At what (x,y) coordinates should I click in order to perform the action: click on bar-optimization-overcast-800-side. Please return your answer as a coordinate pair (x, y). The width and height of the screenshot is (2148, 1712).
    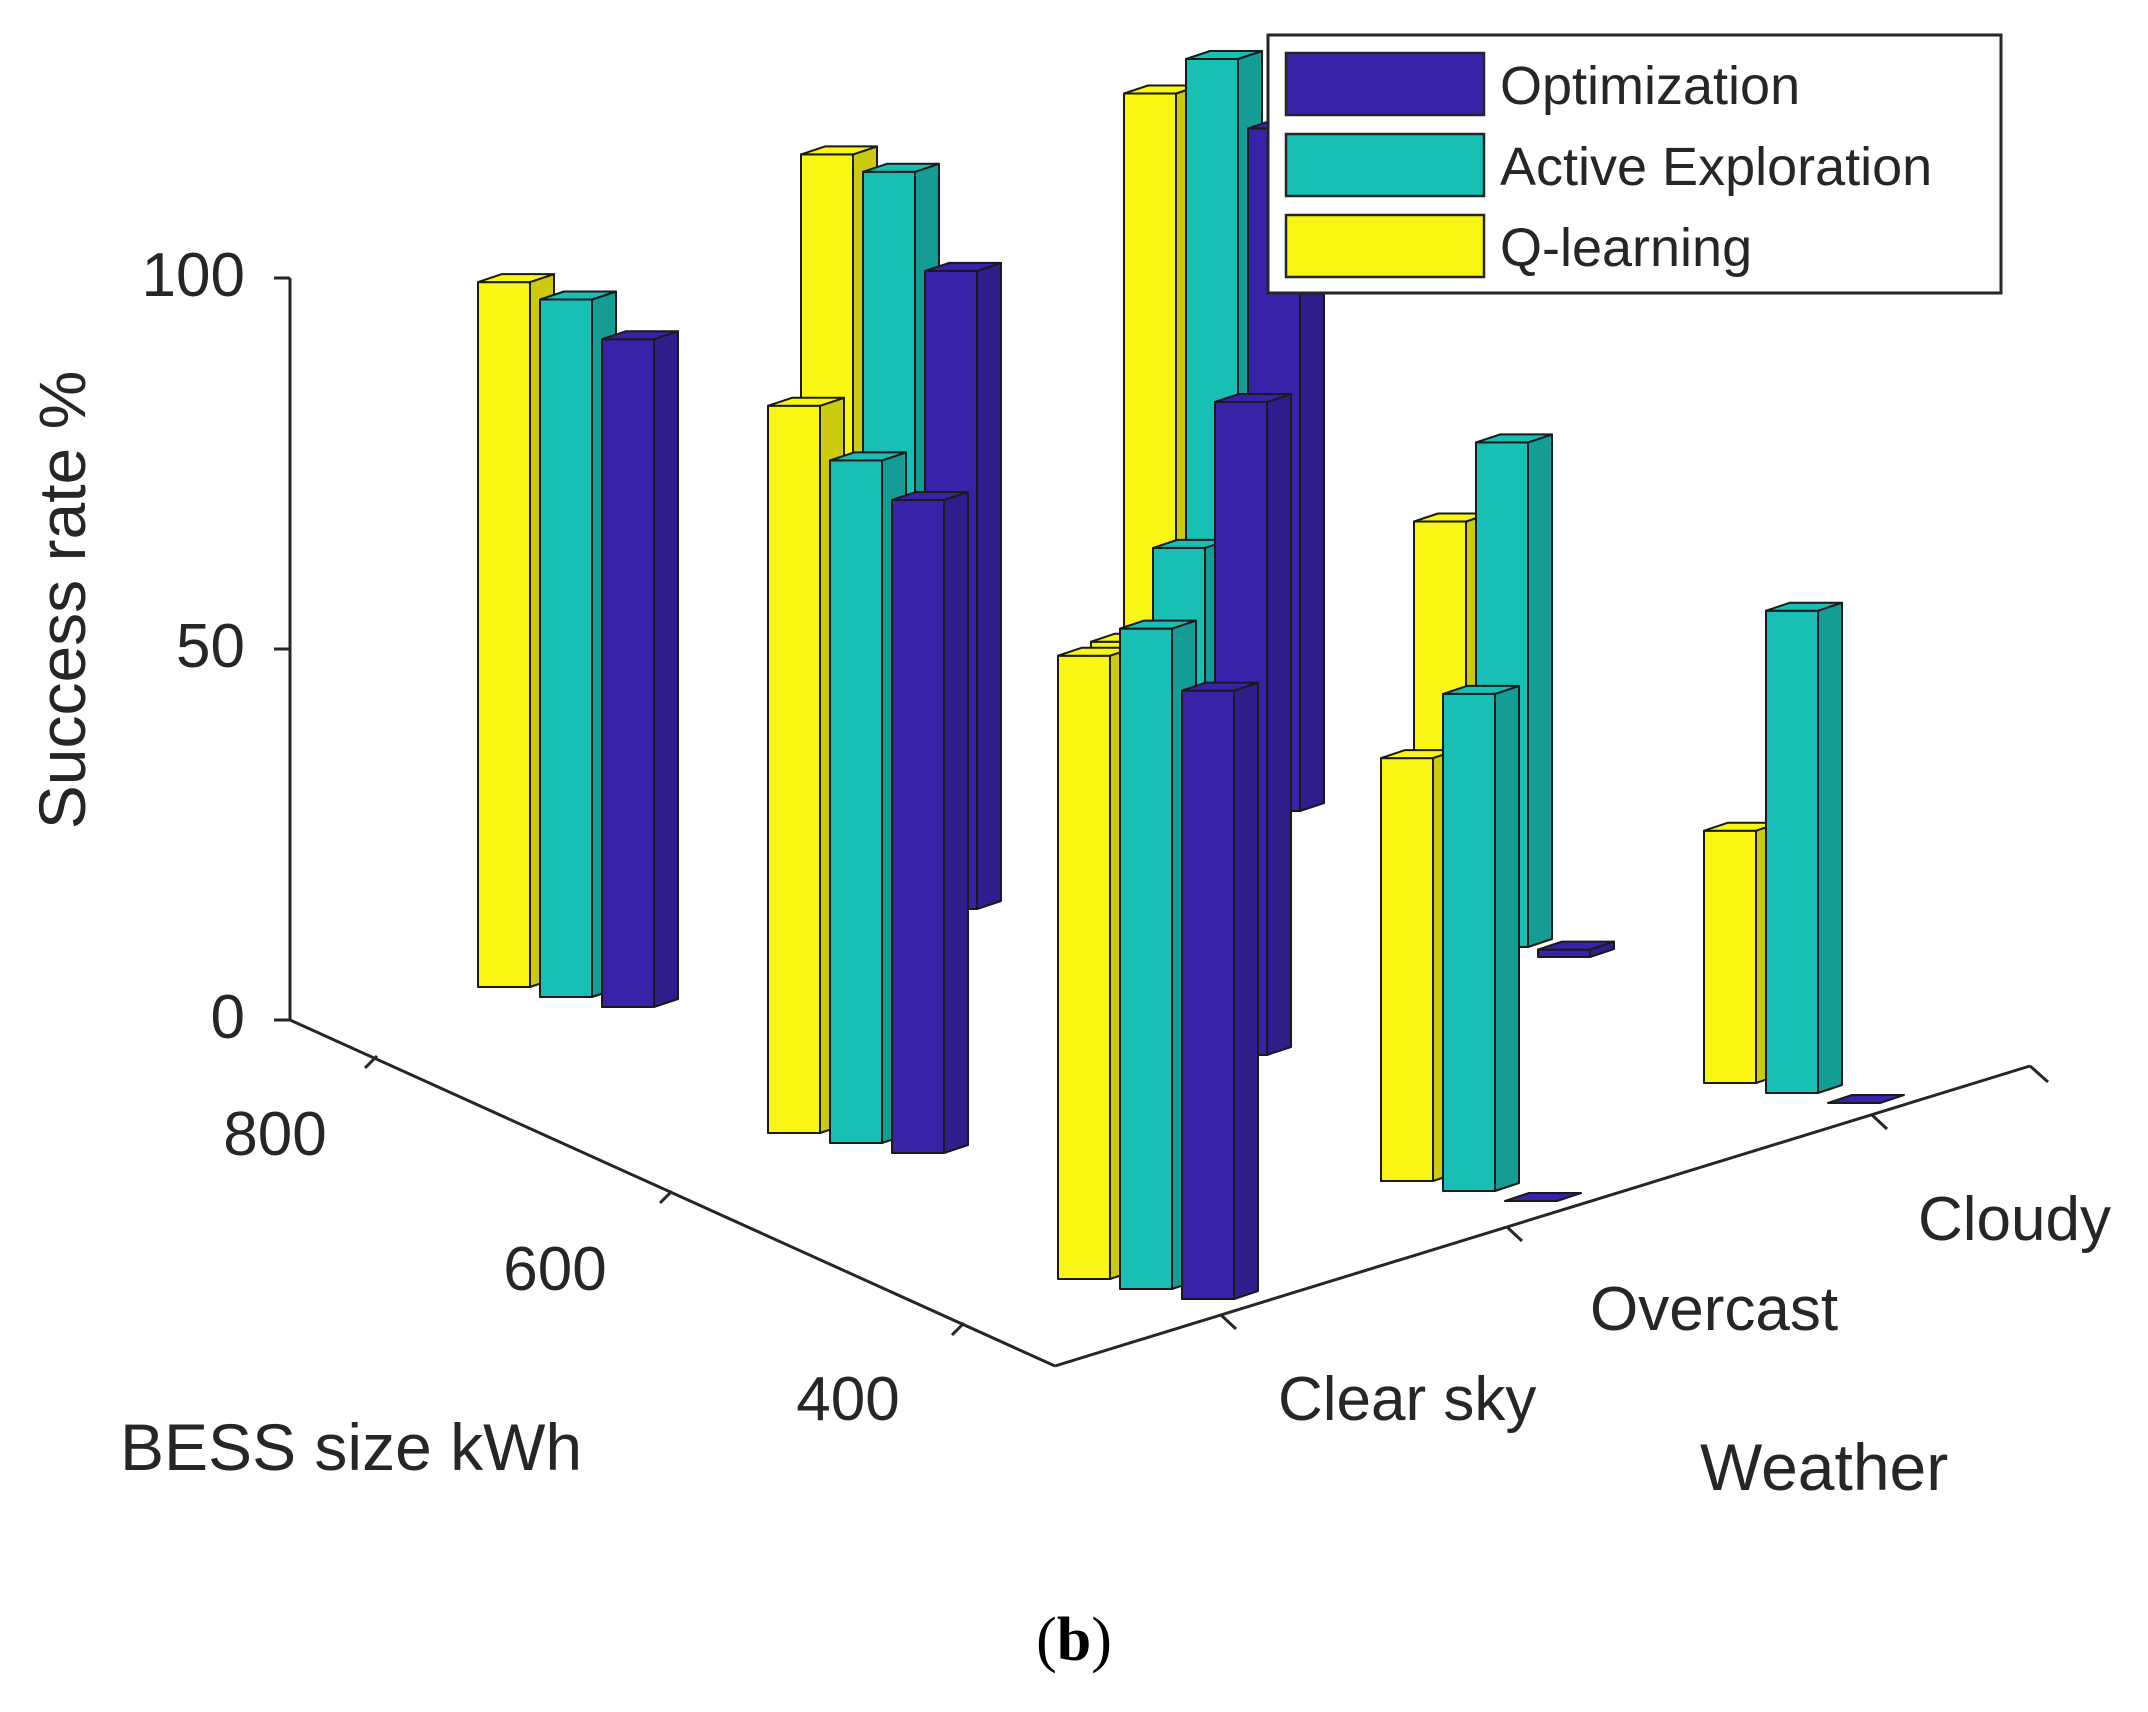
    Looking at the image, I should click on (989, 585).